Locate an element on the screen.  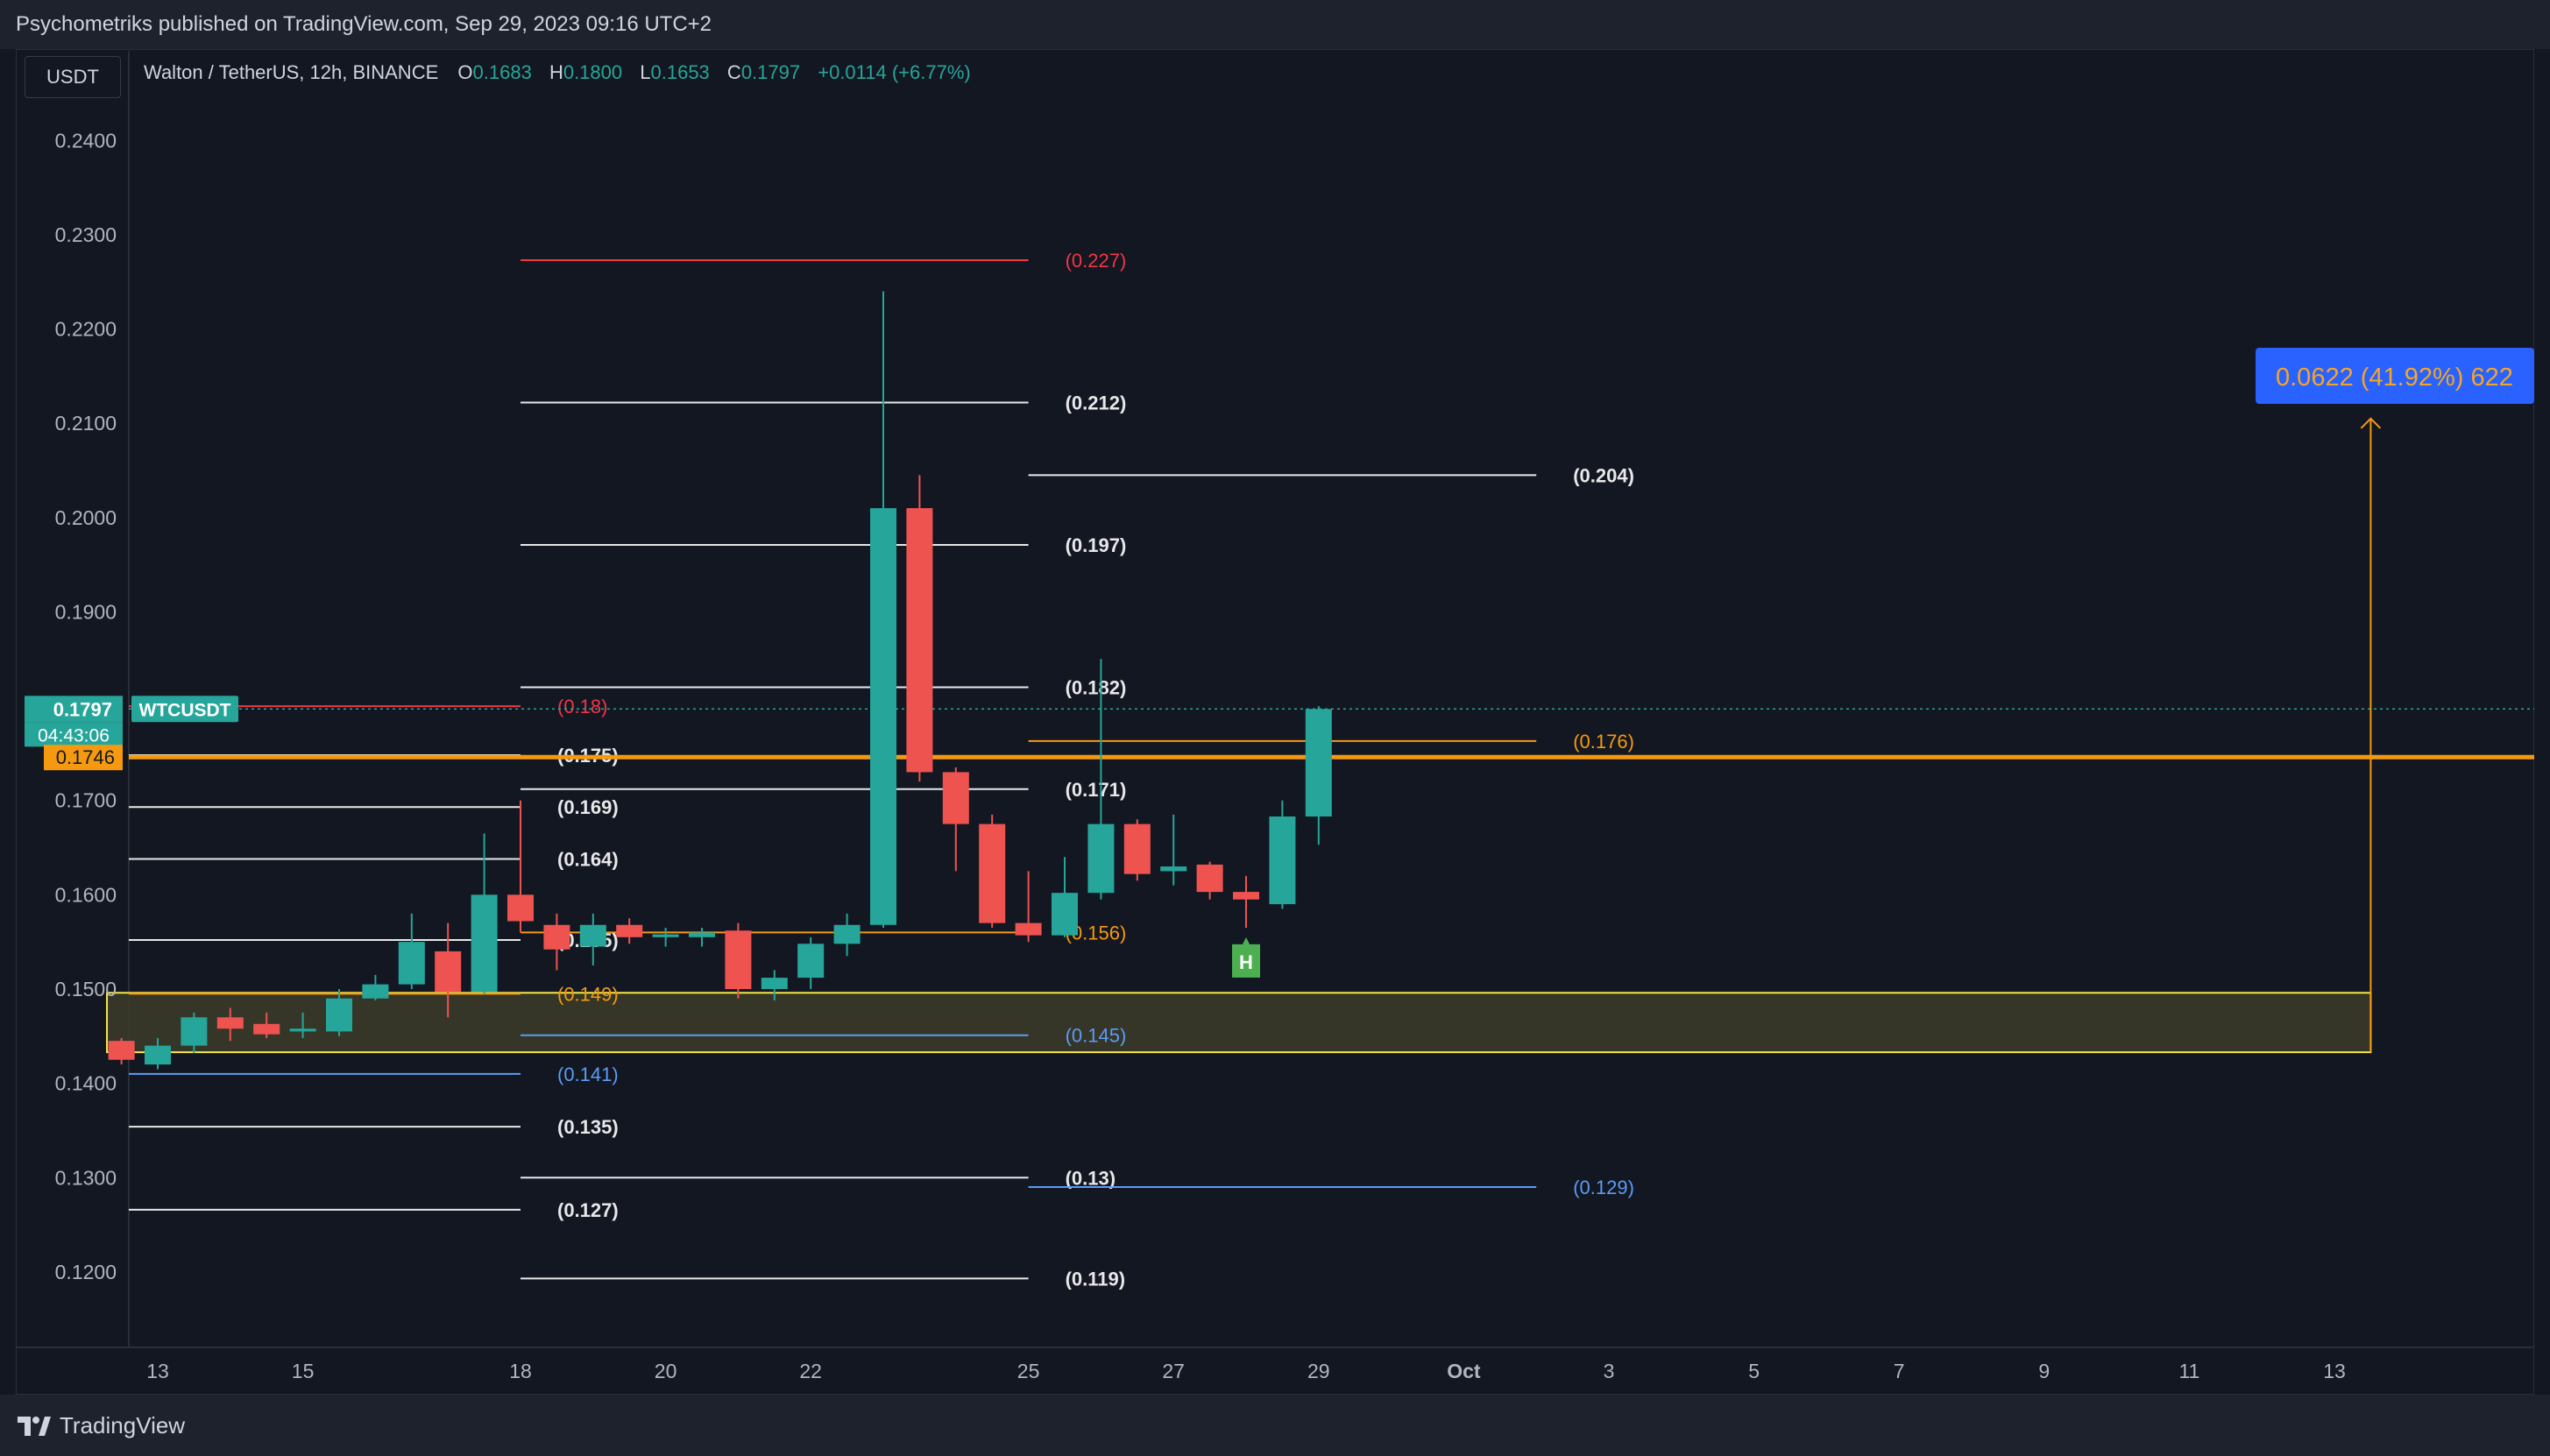
tradingview-brand: TradingView is located at coordinates (101, 1425).